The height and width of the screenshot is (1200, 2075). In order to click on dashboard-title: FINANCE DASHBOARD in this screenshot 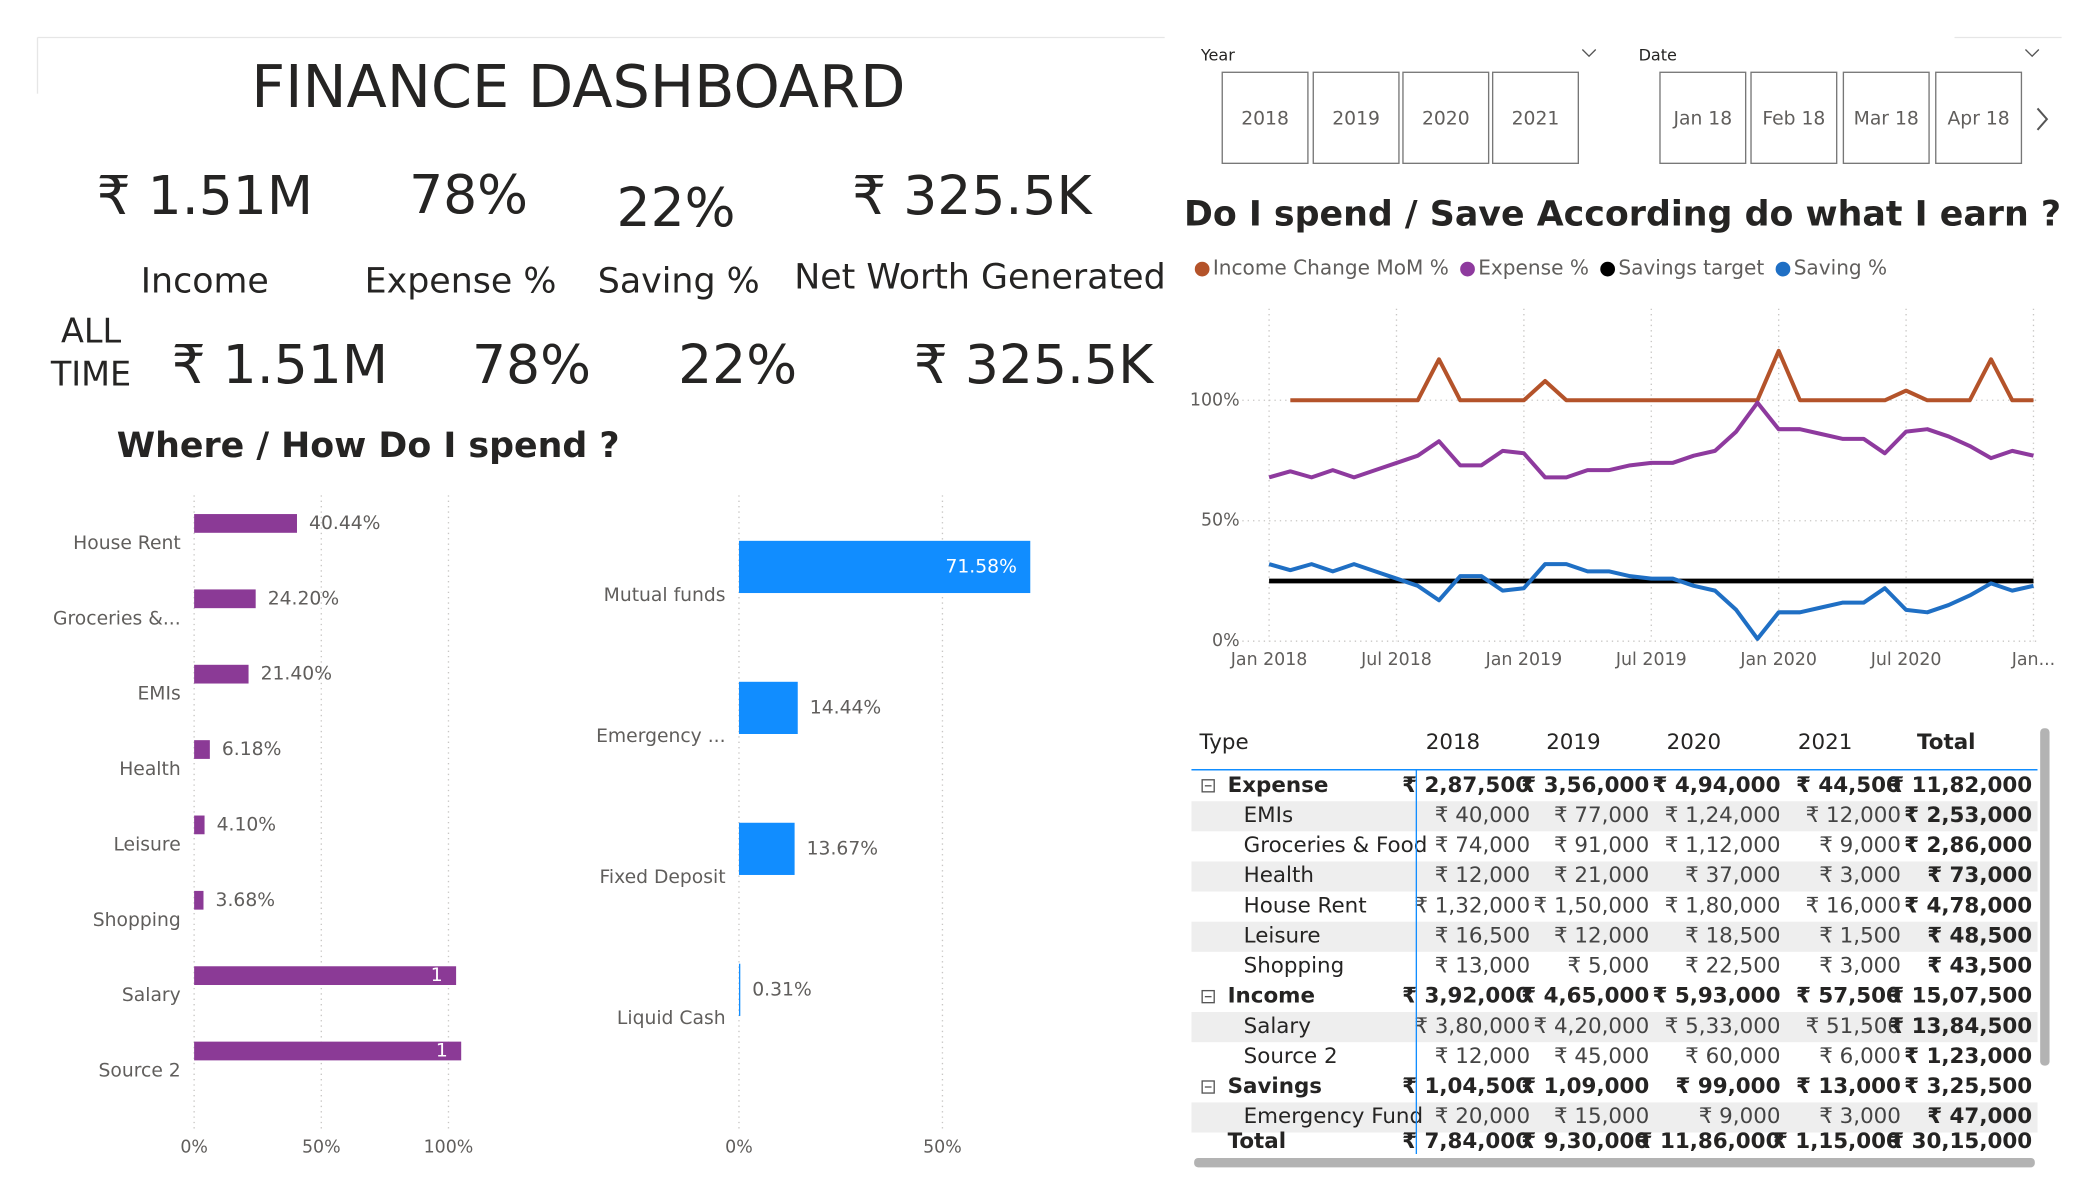, I will do `click(578, 86)`.